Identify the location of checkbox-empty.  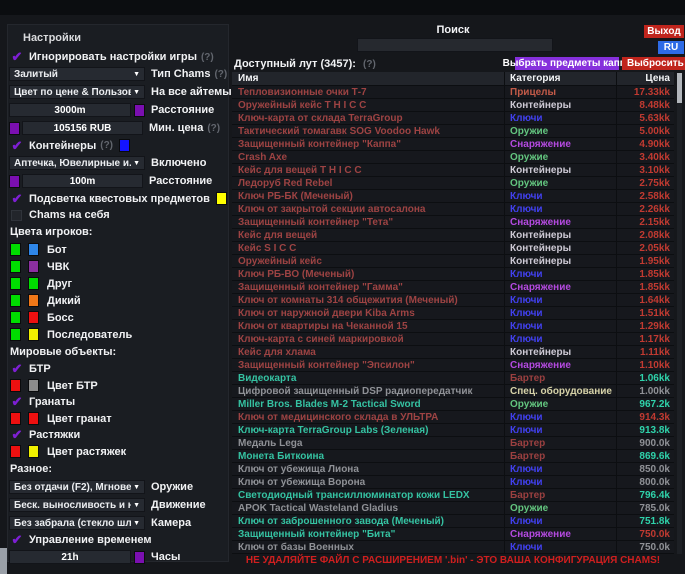
(16, 215).